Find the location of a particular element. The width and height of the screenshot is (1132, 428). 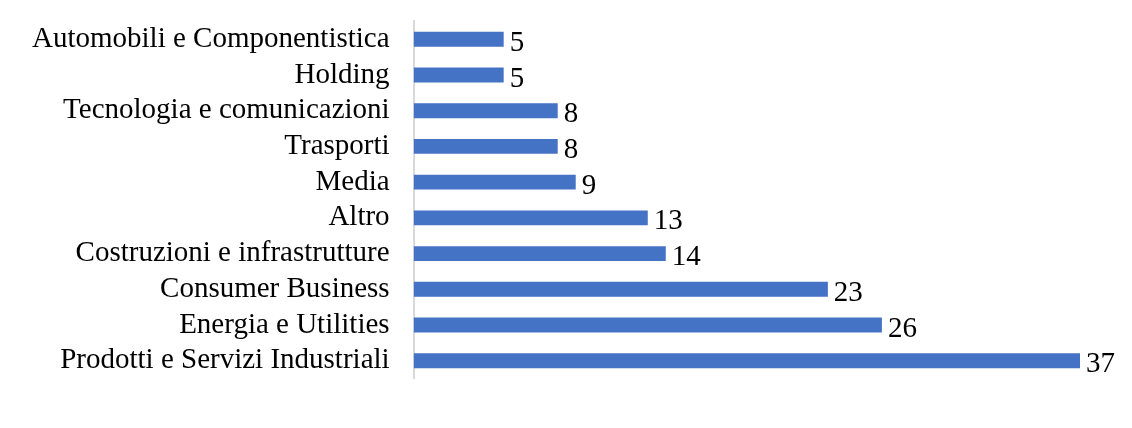

data-label: 9 is located at coordinates (589, 183).